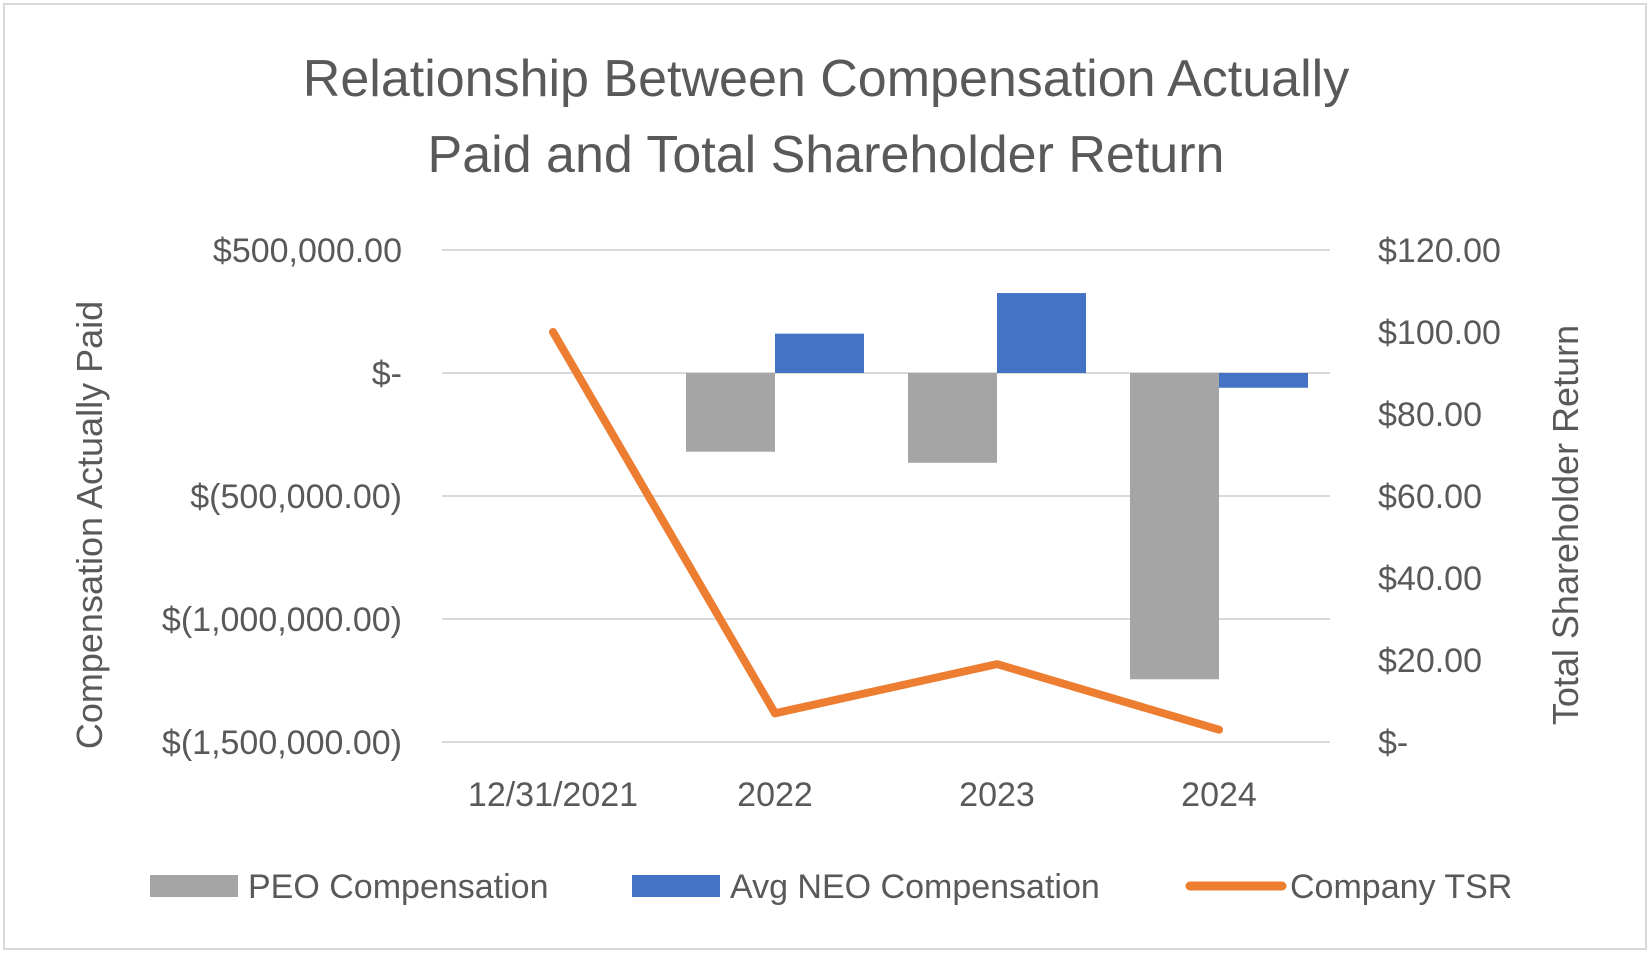  I want to click on right-axis-ticks: $120.00 $100.00 $80.00 $60.00 $40.00 $20.00 $-, so click(1439, 497).